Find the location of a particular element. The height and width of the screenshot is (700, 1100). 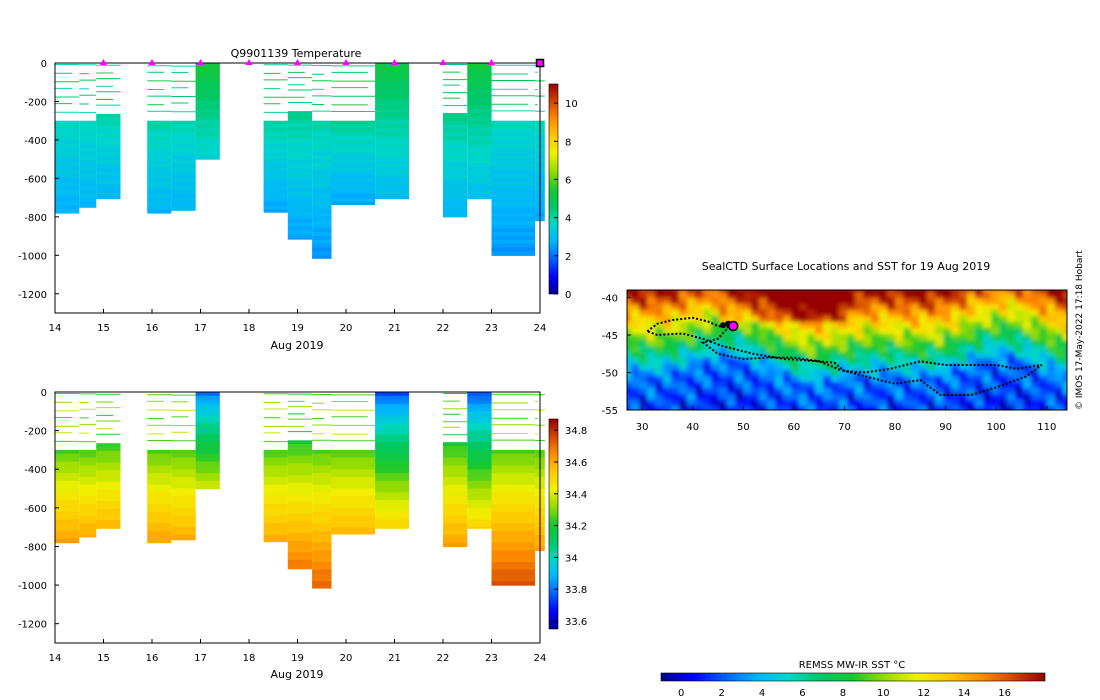

temperature-title: Q9901139 Temperature is located at coordinates (296, 53).